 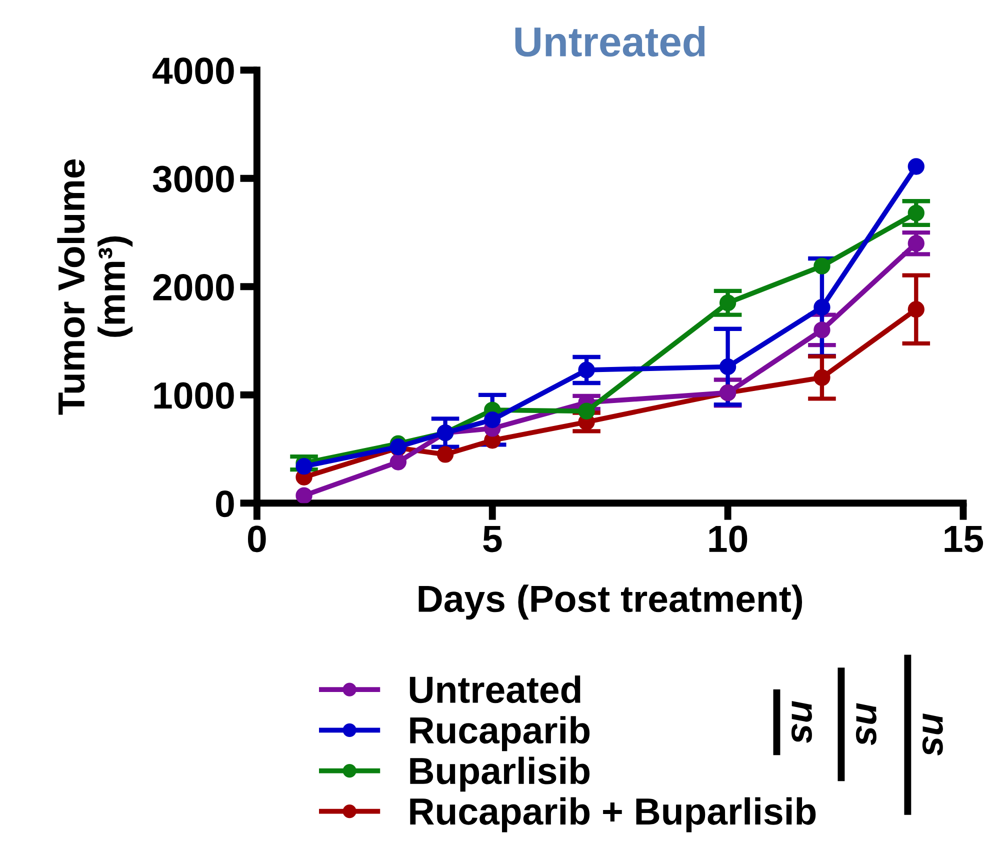 What do you see at coordinates (500, 734) in the screenshot?
I see `legend-label: Rucaparib` at bounding box center [500, 734].